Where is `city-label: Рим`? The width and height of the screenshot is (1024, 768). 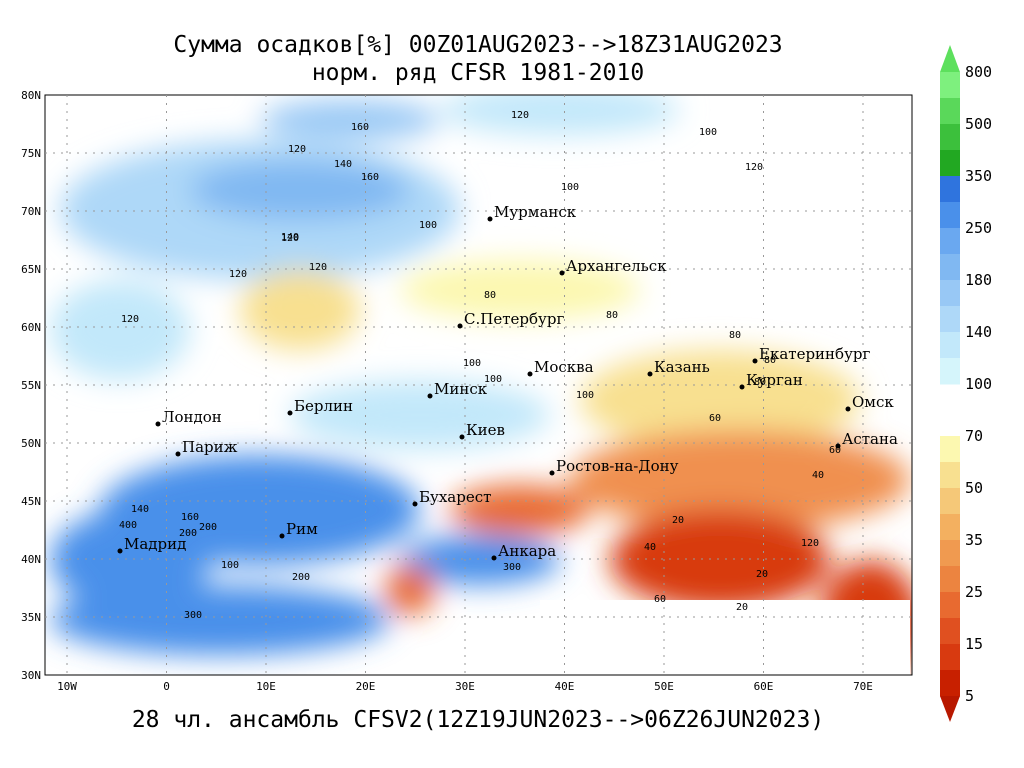
city-label: Рим is located at coordinates (302, 529).